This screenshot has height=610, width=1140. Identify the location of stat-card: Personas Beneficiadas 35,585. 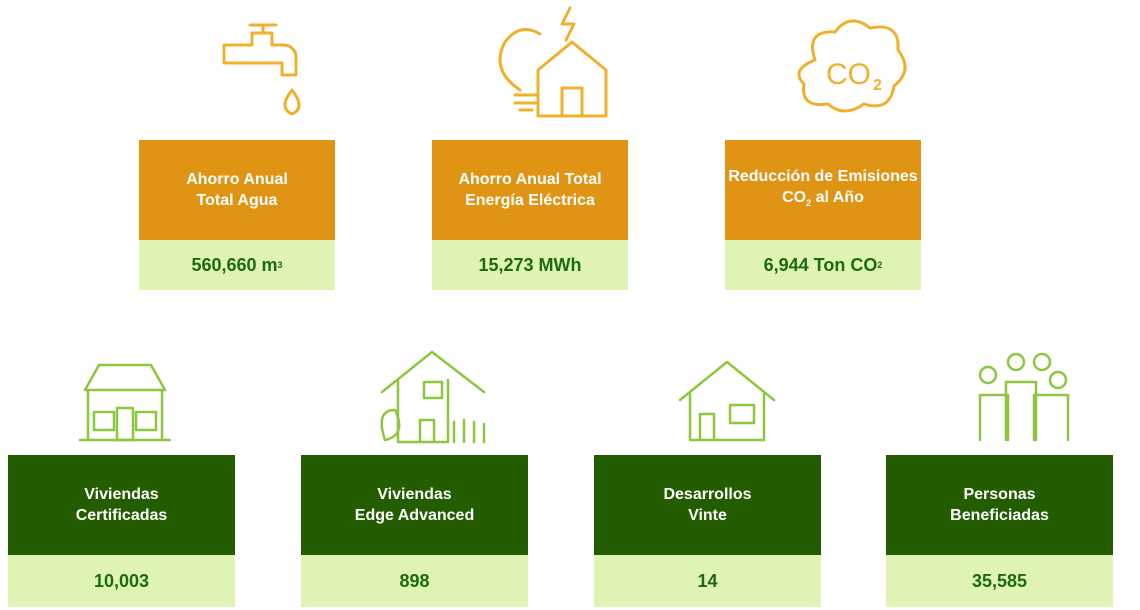
(999, 531).